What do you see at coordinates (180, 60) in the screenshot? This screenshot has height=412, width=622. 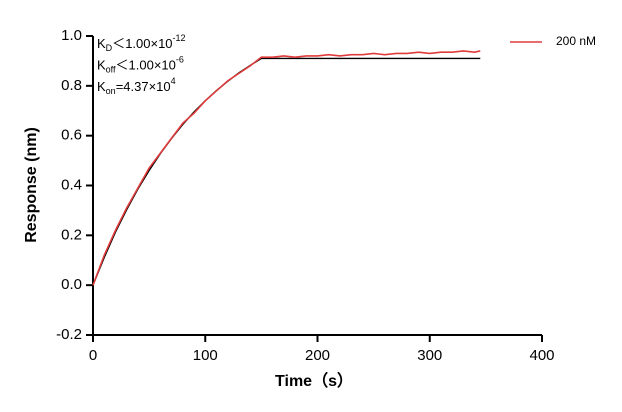 I see `annotation-exponent: -6` at bounding box center [180, 60].